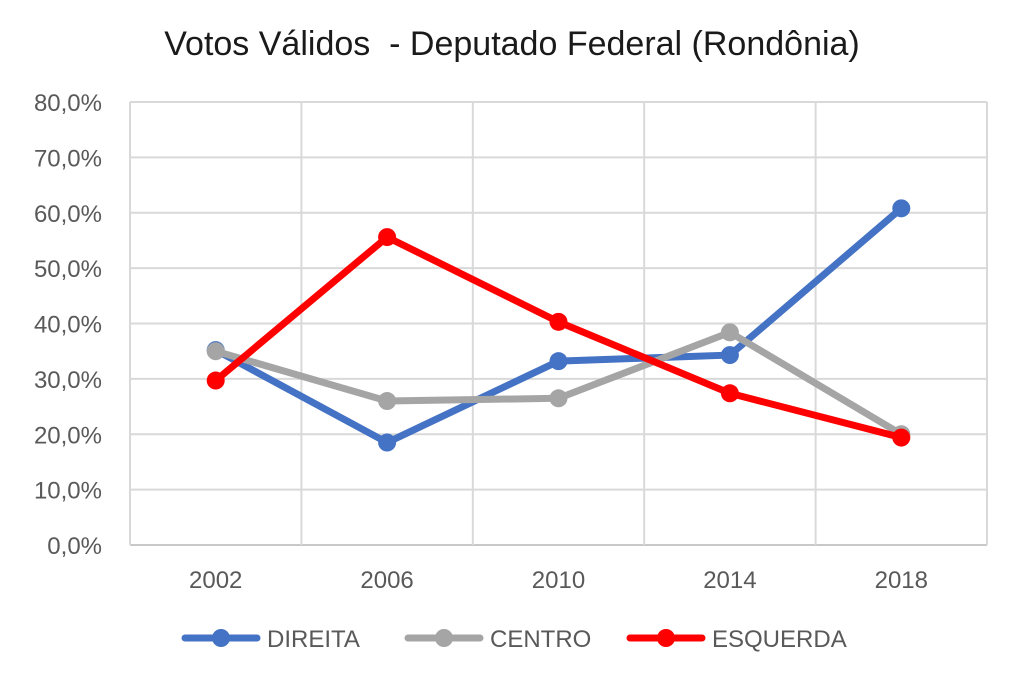 Image resolution: width=1024 pixels, height=685 pixels. I want to click on legend-item: DIREITA, so click(270, 639).